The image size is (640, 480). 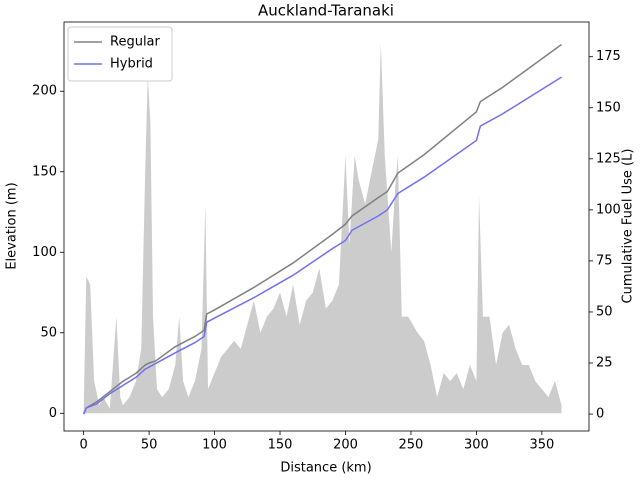 What do you see at coordinates (48, 332) in the screenshot?
I see `y-tick-label: 50` at bounding box center [48, 332].